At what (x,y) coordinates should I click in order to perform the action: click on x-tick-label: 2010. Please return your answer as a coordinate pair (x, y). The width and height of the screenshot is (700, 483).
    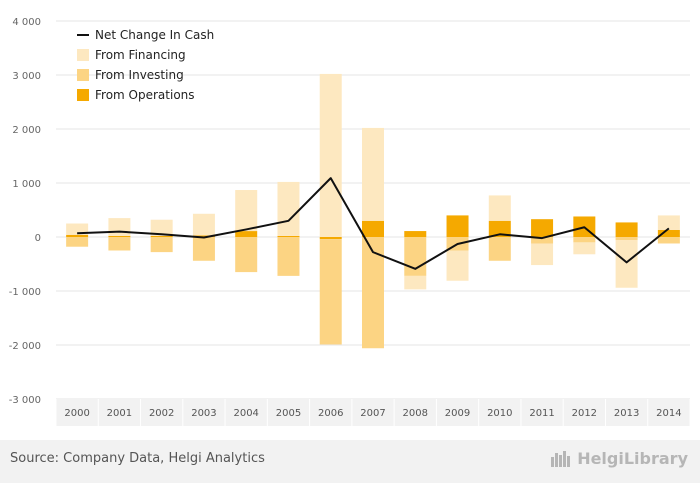
    Looking at the image, I should click on (499, 413).